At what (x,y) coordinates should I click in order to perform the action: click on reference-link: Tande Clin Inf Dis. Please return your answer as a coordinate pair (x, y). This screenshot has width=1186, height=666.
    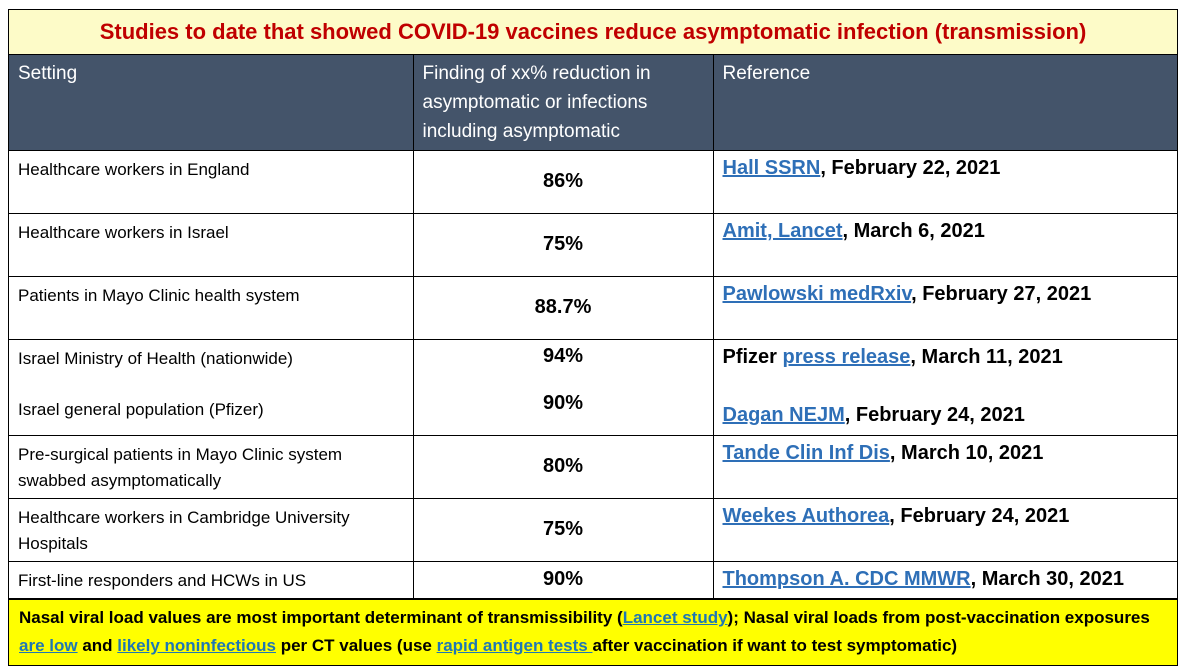
    Looking at the image, I should click on (806, 453).